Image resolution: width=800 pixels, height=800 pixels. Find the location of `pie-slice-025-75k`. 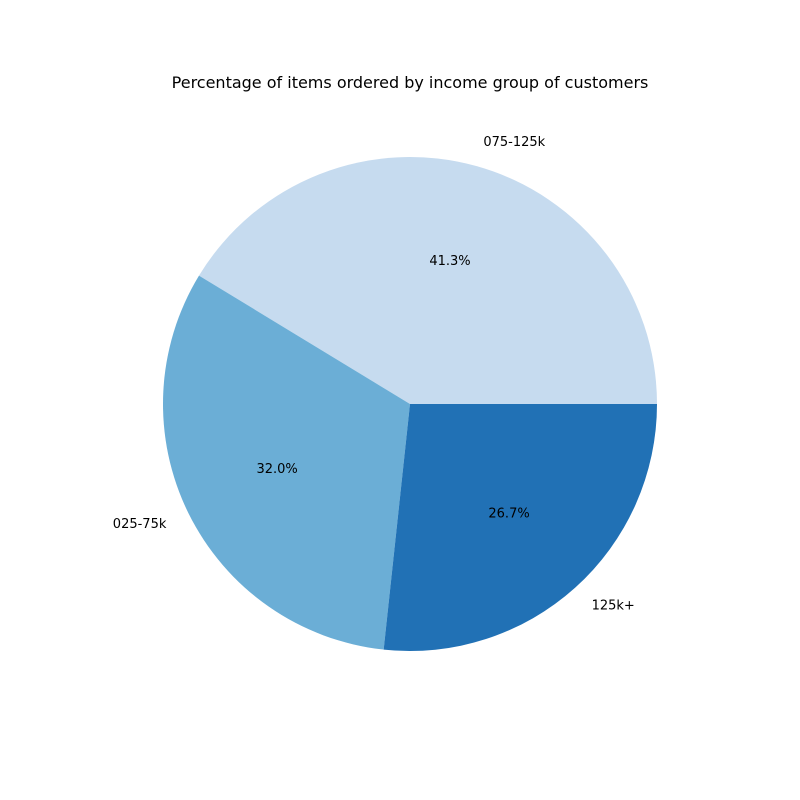

pie-slice-025-75k is located at coordinates (286, 462).